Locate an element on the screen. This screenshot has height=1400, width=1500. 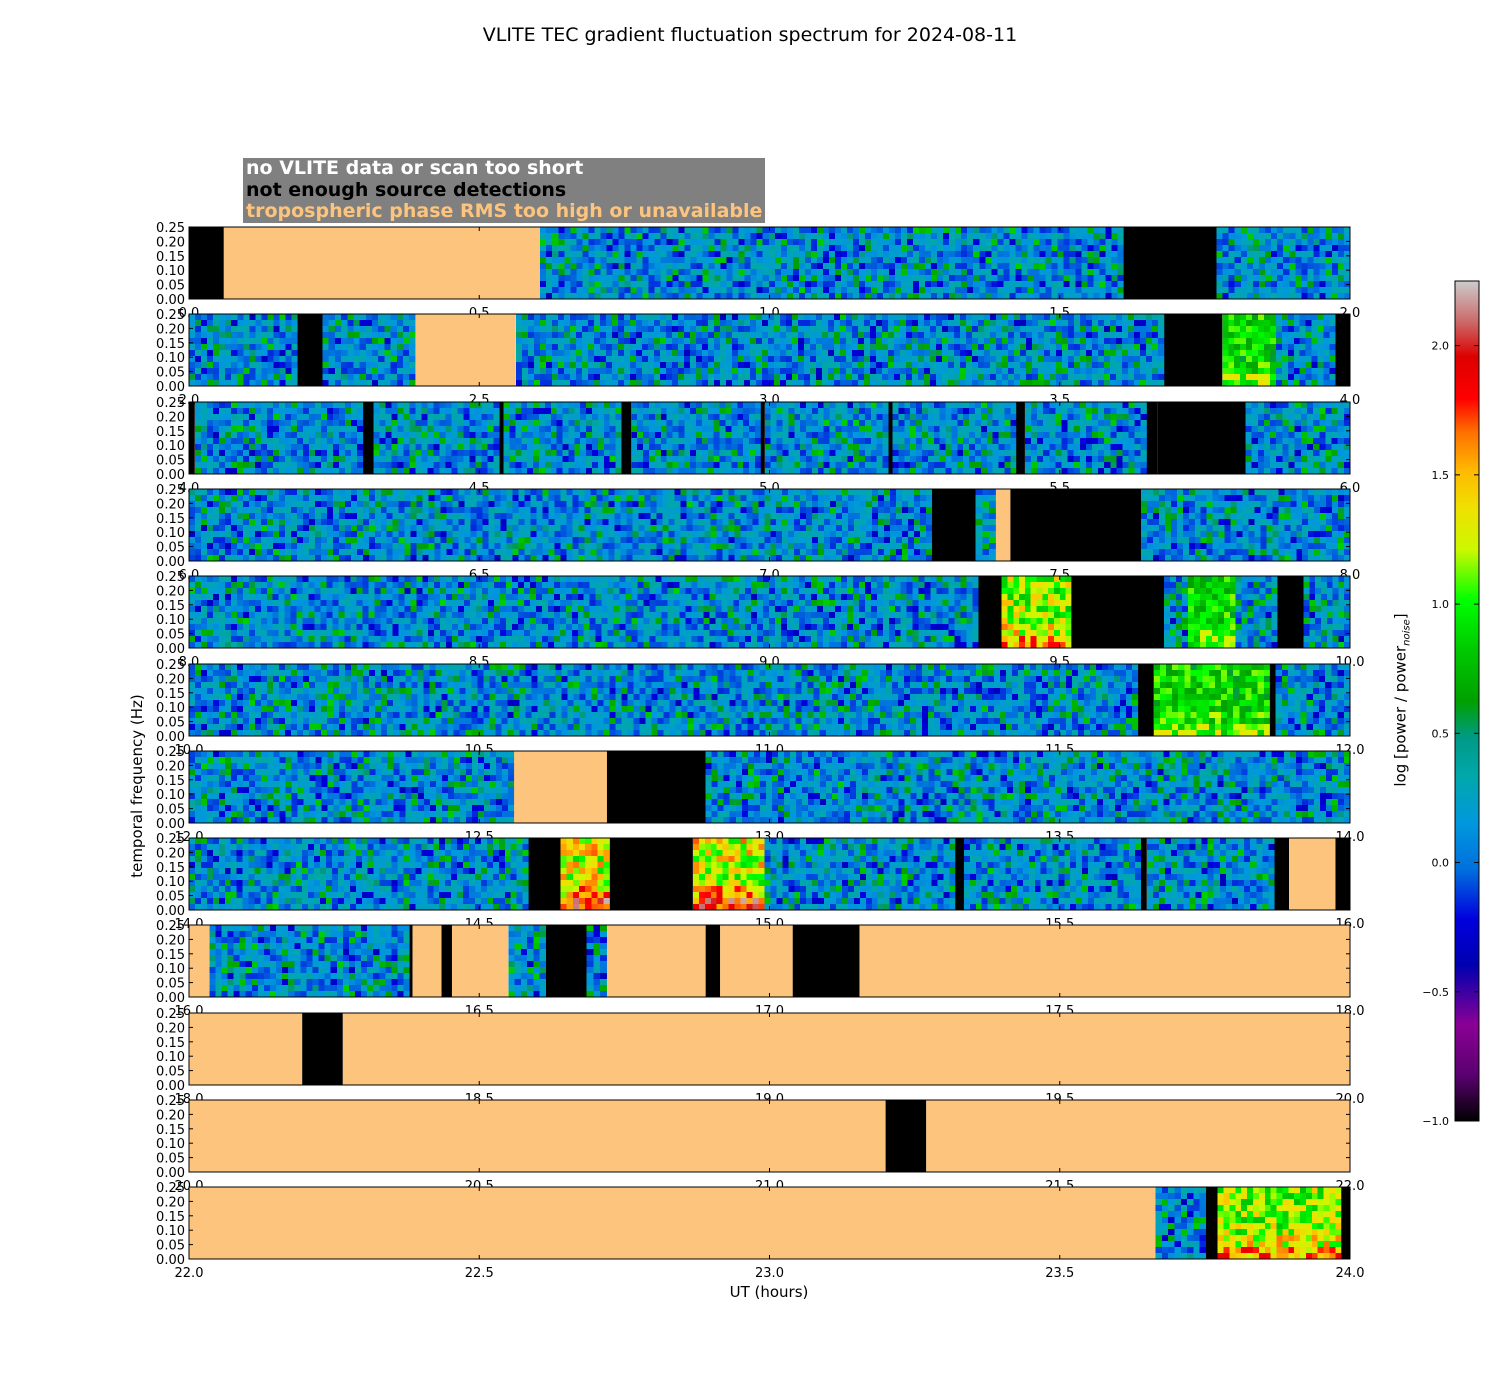
colorbar-label-end: ] is located at coordinates (1400, 616).